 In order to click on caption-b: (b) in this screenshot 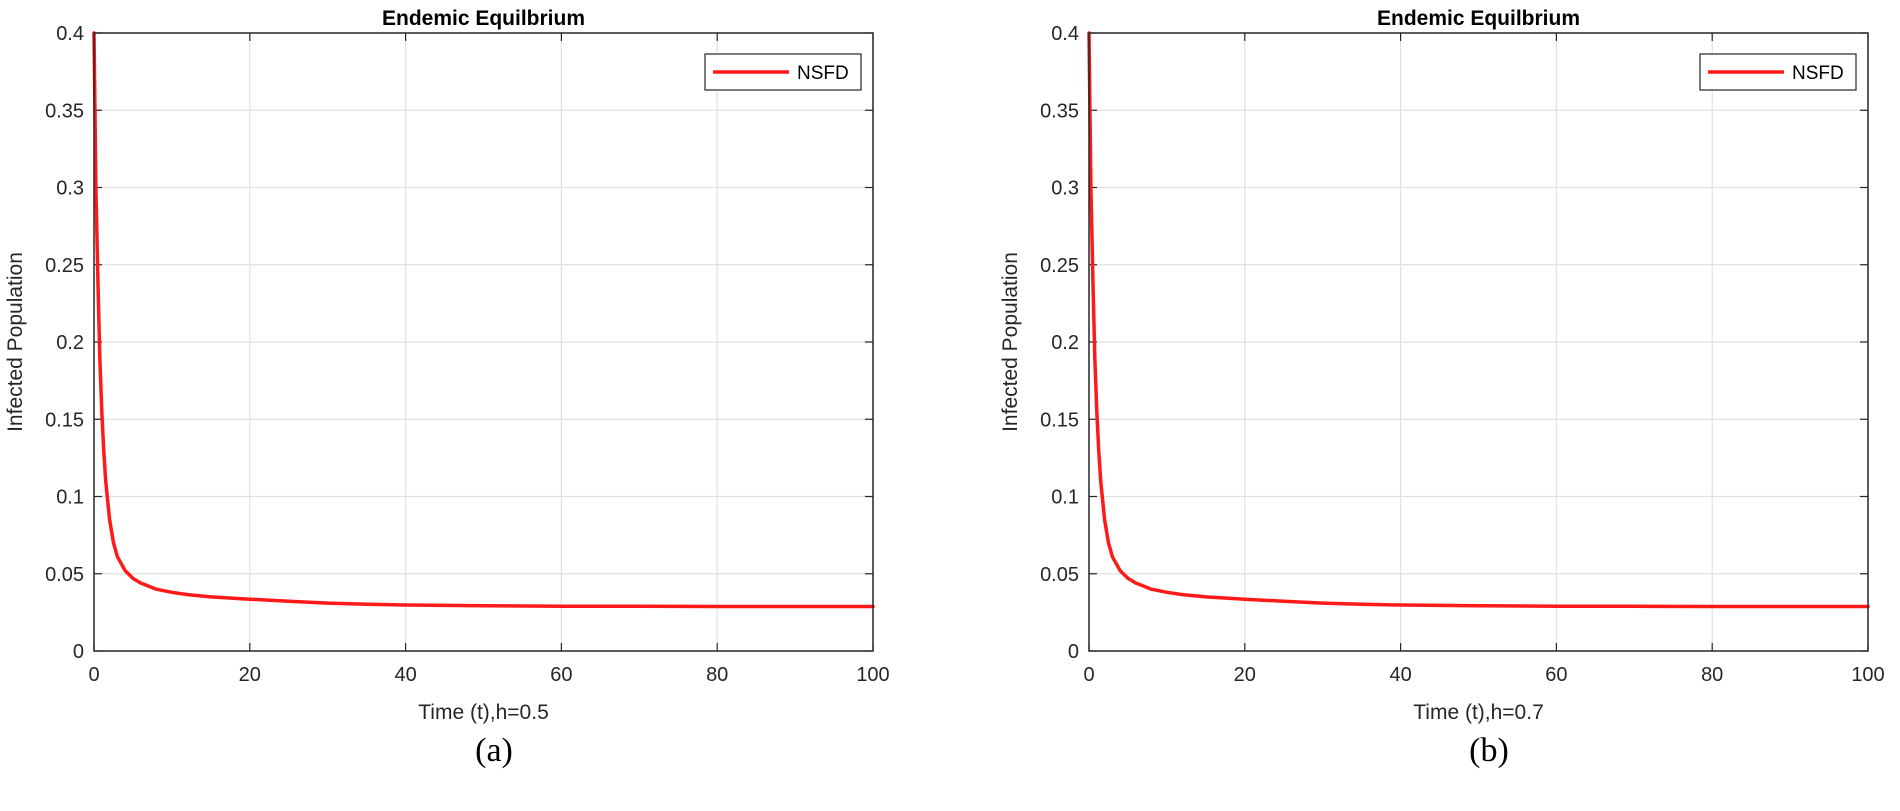, I will do `click(1489, 750)`.